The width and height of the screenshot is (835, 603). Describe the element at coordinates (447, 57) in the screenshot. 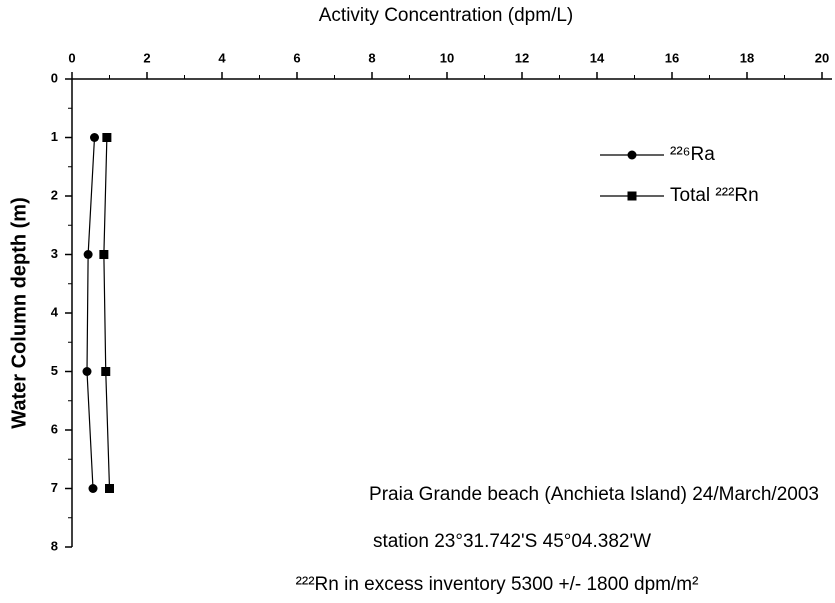

I see `x-tick-label: 10` at that location.